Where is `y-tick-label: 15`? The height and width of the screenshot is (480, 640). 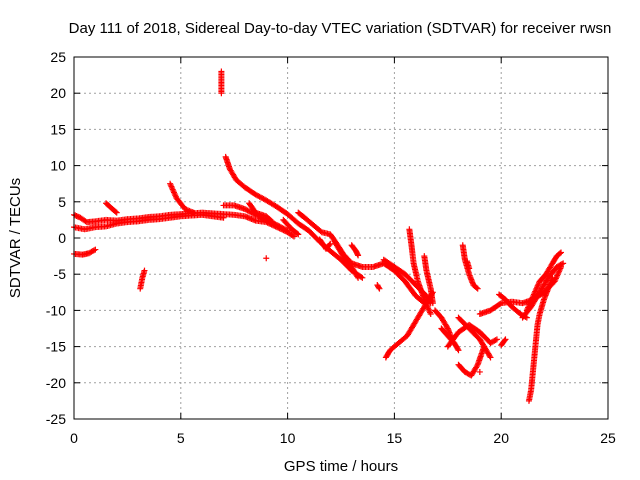
y-tick-label: 15 is located at coordinates (58, 129).